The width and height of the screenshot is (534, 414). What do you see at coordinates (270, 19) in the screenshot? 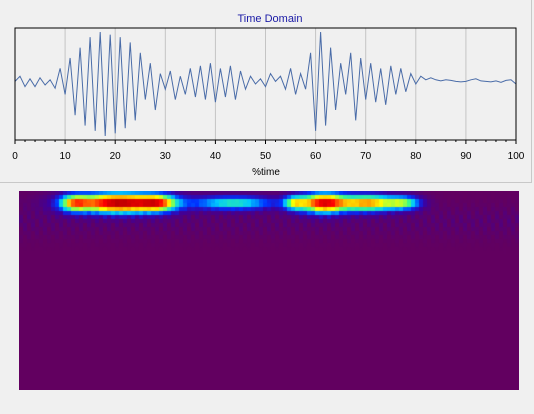
I see `chart-title: Time Domain` at bounding box center [270, 19].